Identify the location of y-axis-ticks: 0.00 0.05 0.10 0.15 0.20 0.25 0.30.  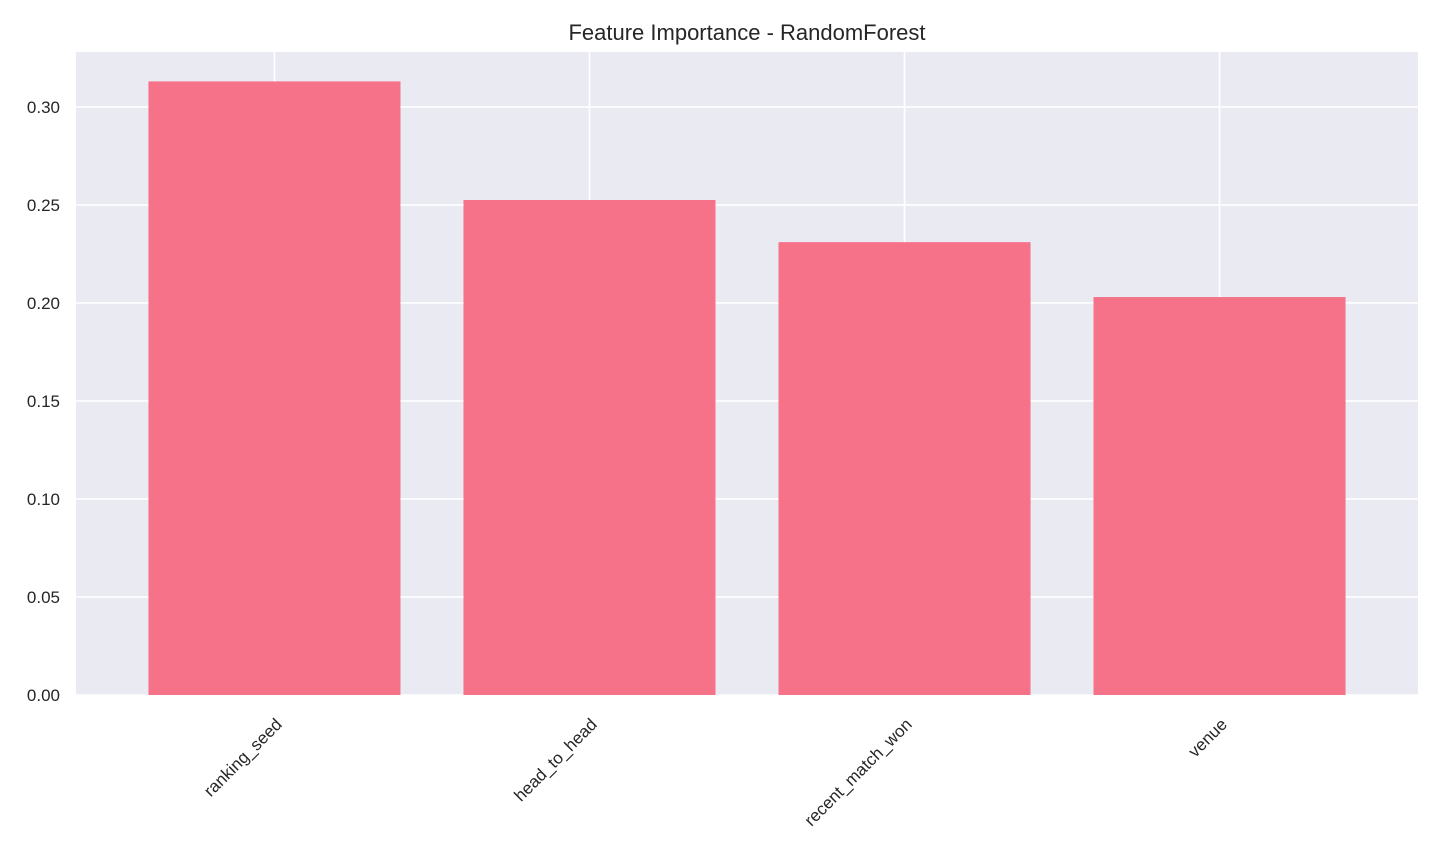
(43, 401).